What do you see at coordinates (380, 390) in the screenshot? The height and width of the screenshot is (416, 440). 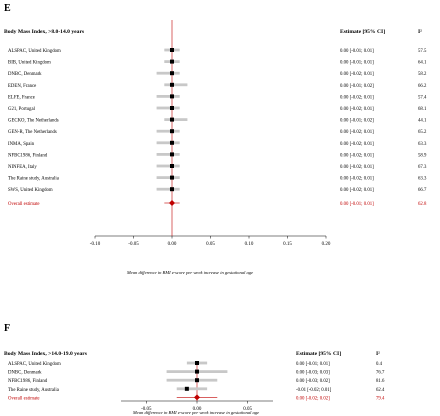 I see `i2-value: 62.4` at bounding box center [380, 390].